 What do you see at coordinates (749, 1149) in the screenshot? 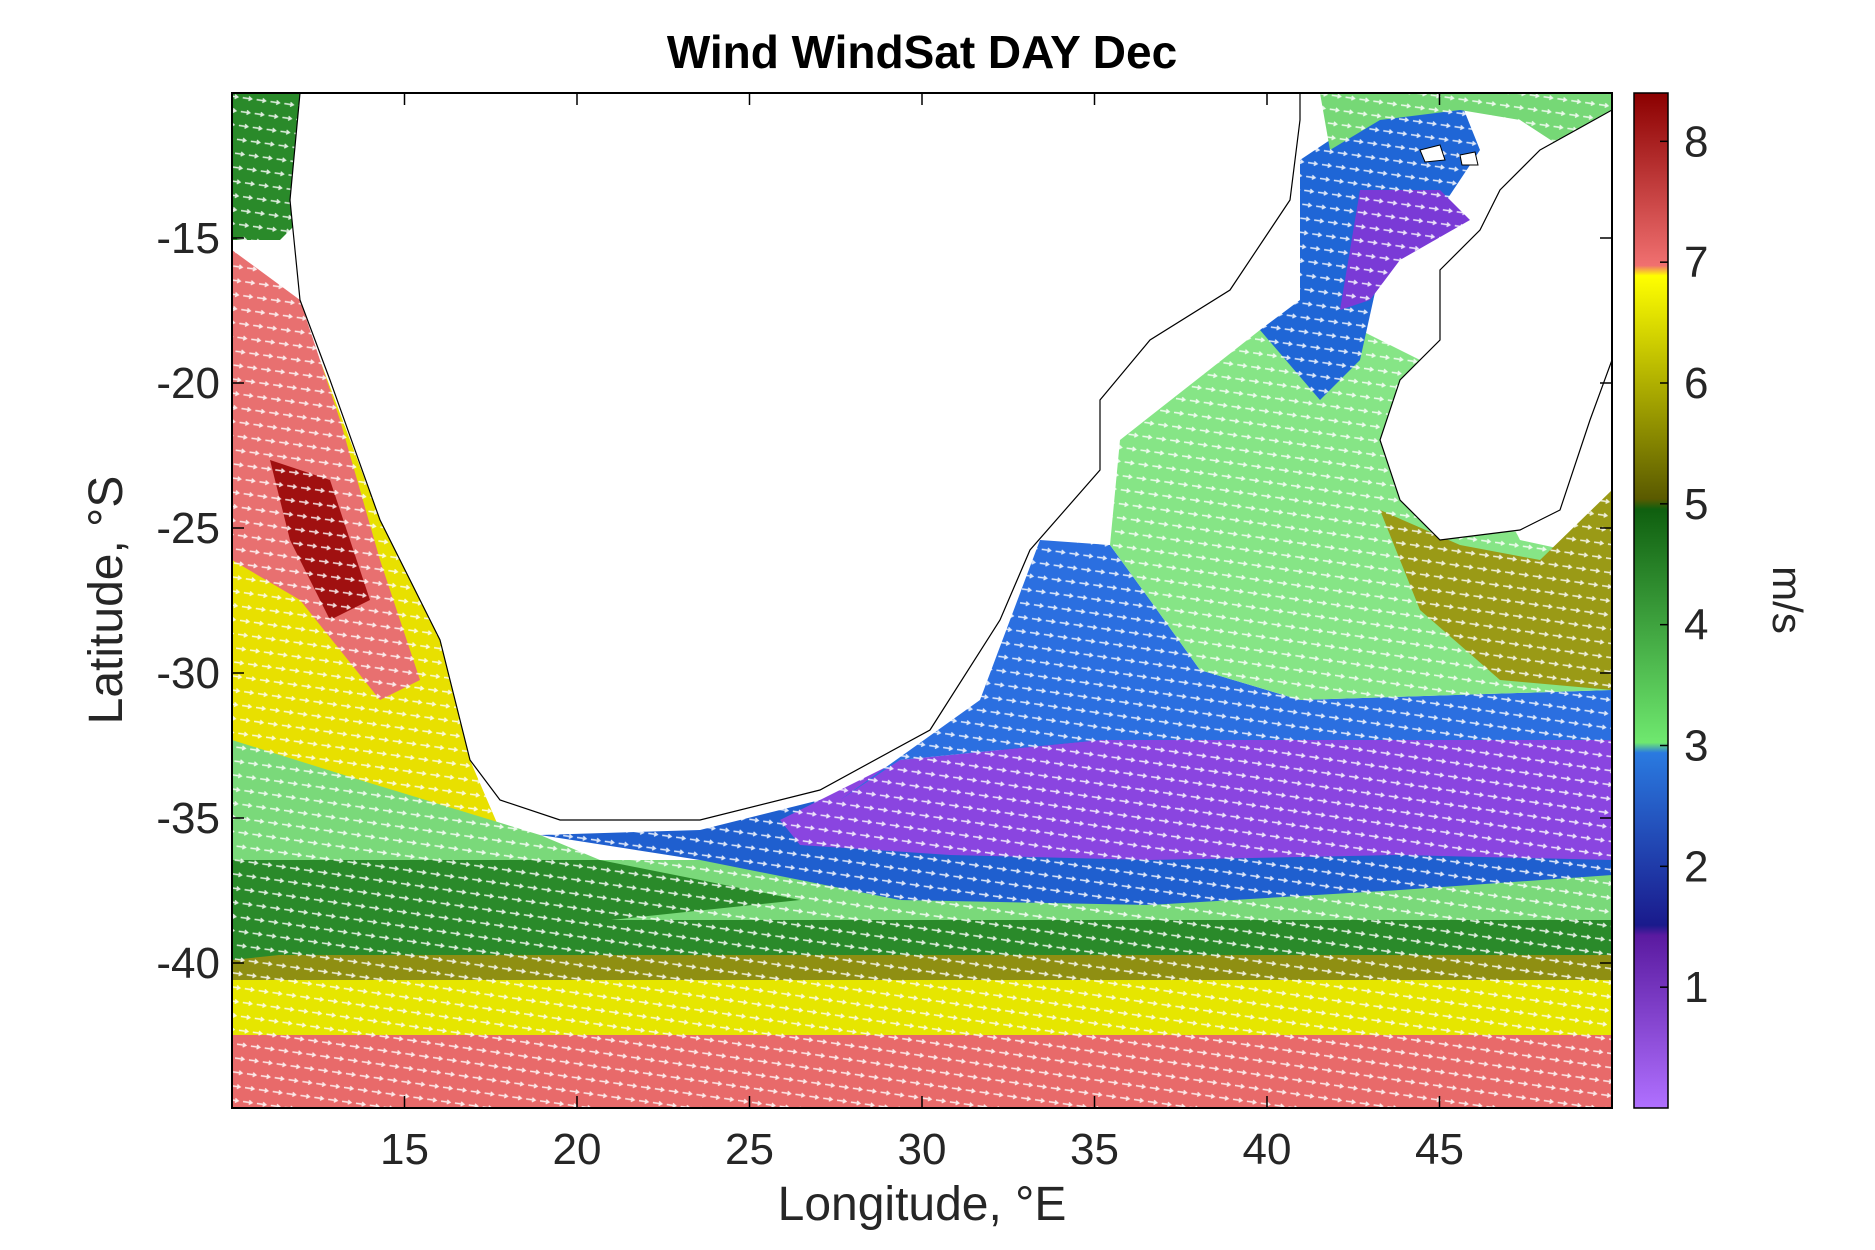
I see `x-tick-label: 25` at bounding box center [749, 1149].